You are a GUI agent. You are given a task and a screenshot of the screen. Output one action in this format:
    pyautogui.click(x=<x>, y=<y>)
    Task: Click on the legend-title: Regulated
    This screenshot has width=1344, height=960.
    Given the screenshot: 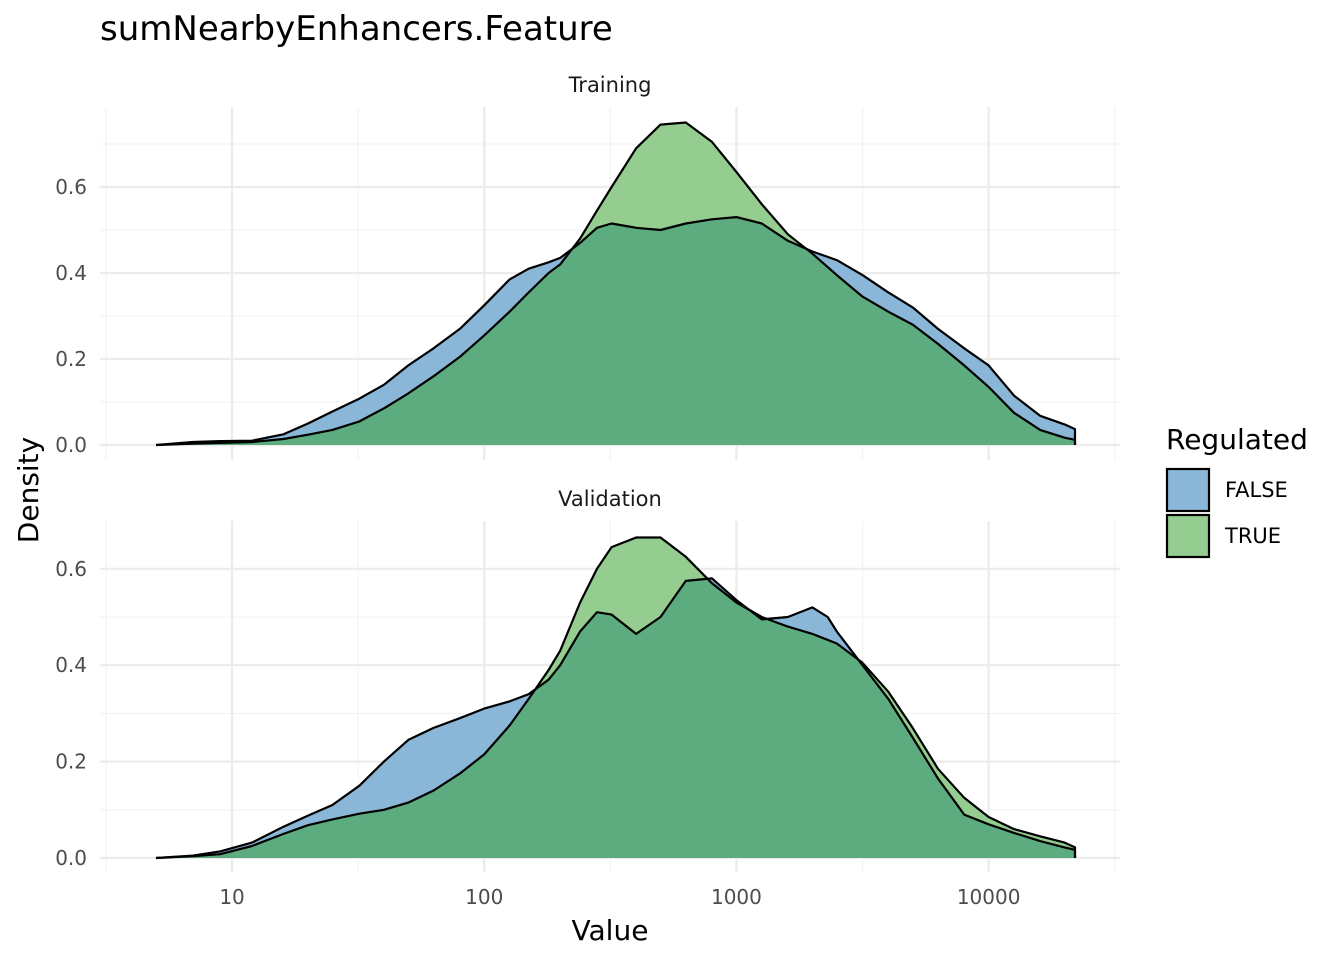 What is the action you would take?
    pyautogui.click(x=1237, y=439)
    